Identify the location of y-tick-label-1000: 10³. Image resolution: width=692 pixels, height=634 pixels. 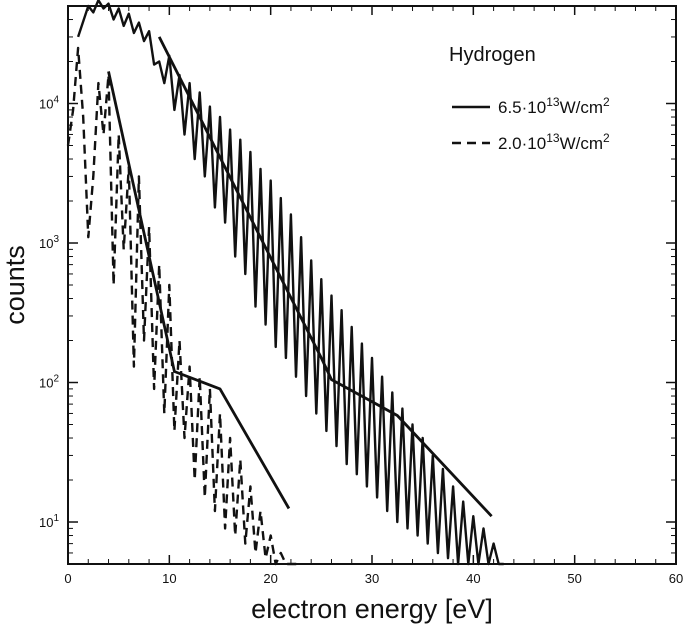
(49, 242).